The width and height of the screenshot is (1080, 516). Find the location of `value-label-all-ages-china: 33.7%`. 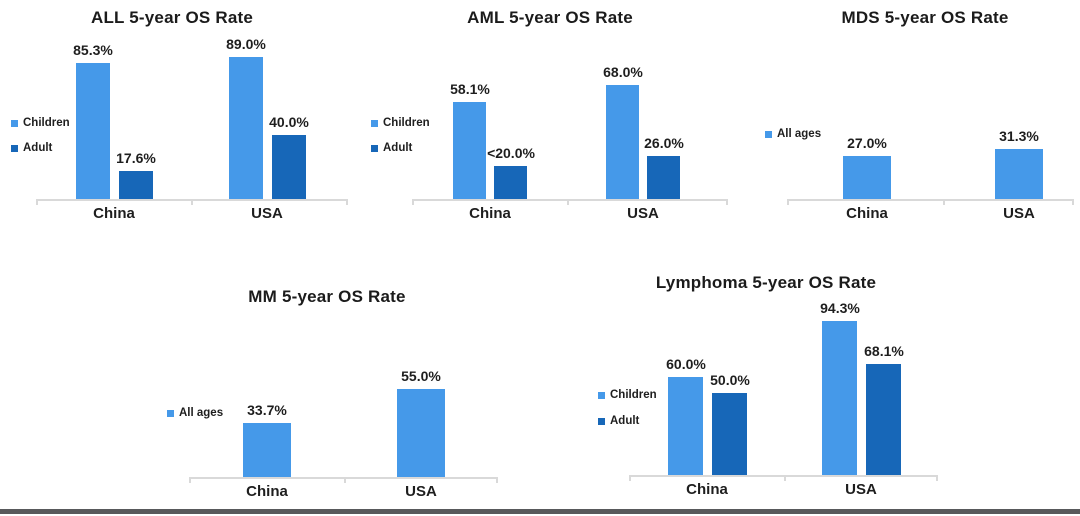

value-label-all-ages-china: 33.7% is located at coordinates (267, 410).